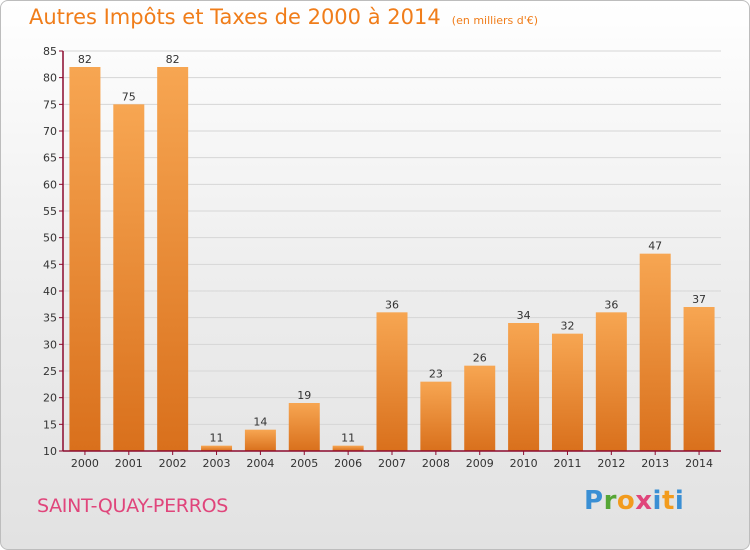  I want to click on data-label: 47, so click(655, 246).